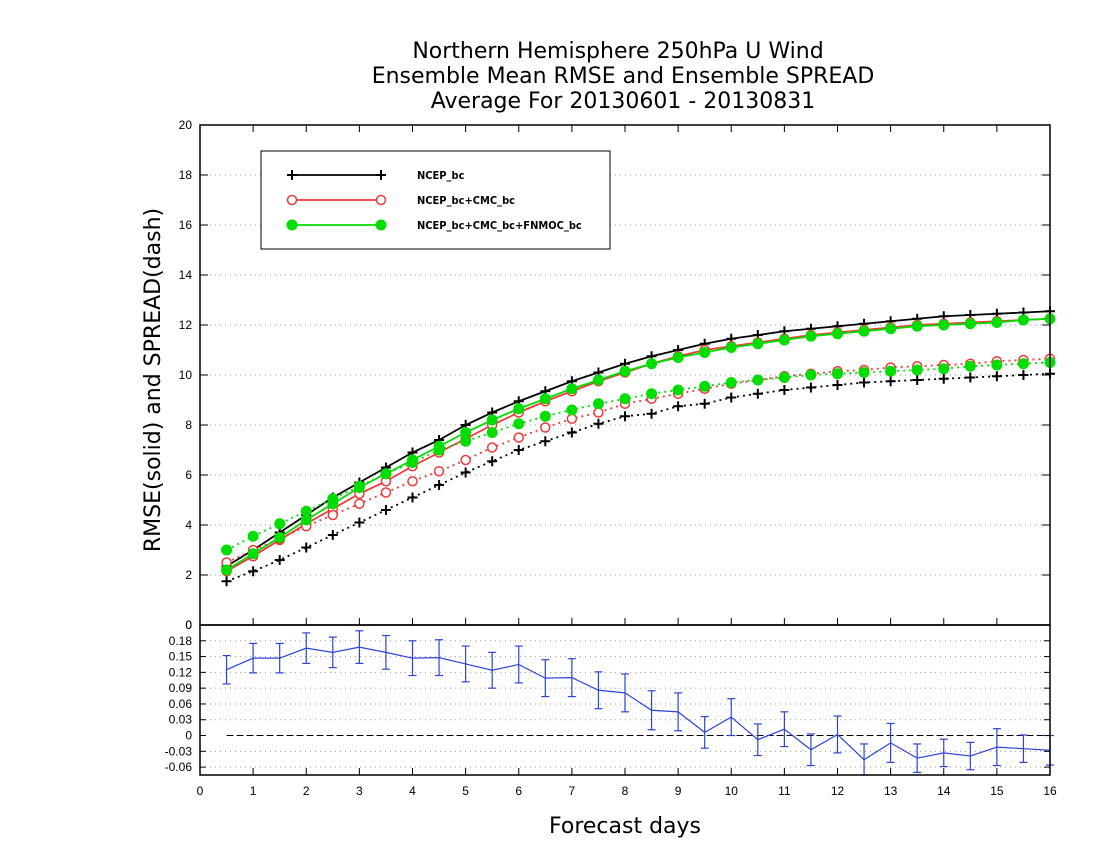 The width and height of the screenshot is (1100, 850). I want to click on legend-item: NCEP_bc+CMC_bc, so click(400, 200).